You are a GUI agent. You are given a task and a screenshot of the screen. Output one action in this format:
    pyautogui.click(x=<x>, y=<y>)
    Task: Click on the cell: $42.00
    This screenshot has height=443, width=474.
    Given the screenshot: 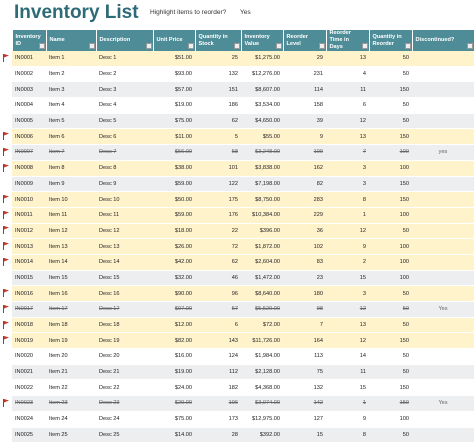 What is the action you would take?
    pyautogui.click(x=174, y=262)
    